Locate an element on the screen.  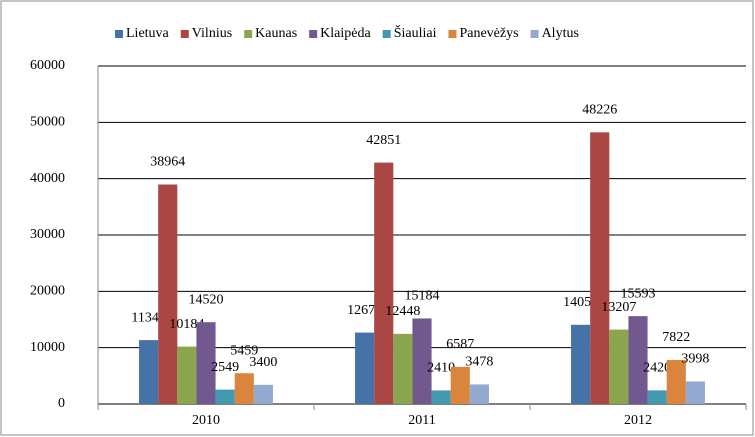
data-label: 13207 is located at coordinates (618, 307).